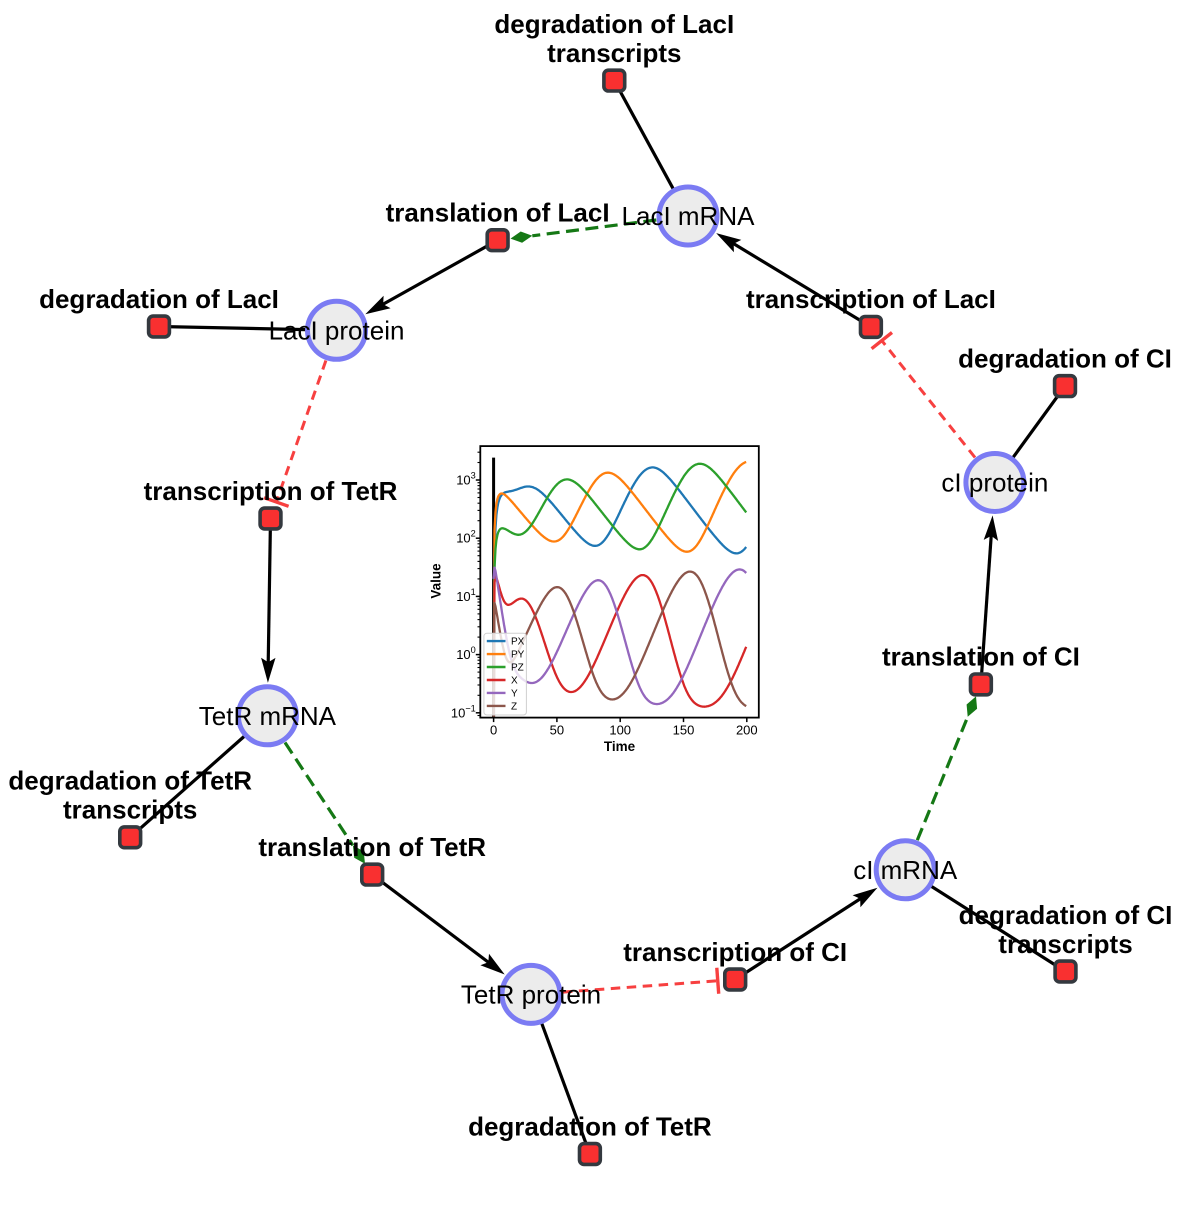 Image resolution: width=1189 pixels, height=1205 pixels. Describe the element at coordinates (518, 655) in the screenshot. I see `svg-text: PY` at that location.